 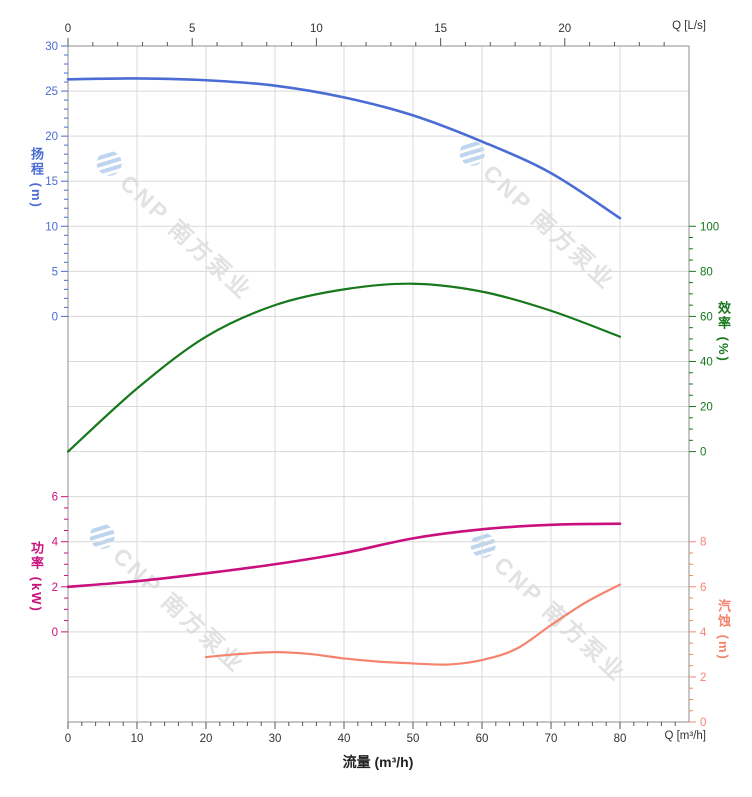 What do you see at coordinates (55, 272) in the screenshot?
I see `head-tick-label: 5` at bounding box center [55, 272].